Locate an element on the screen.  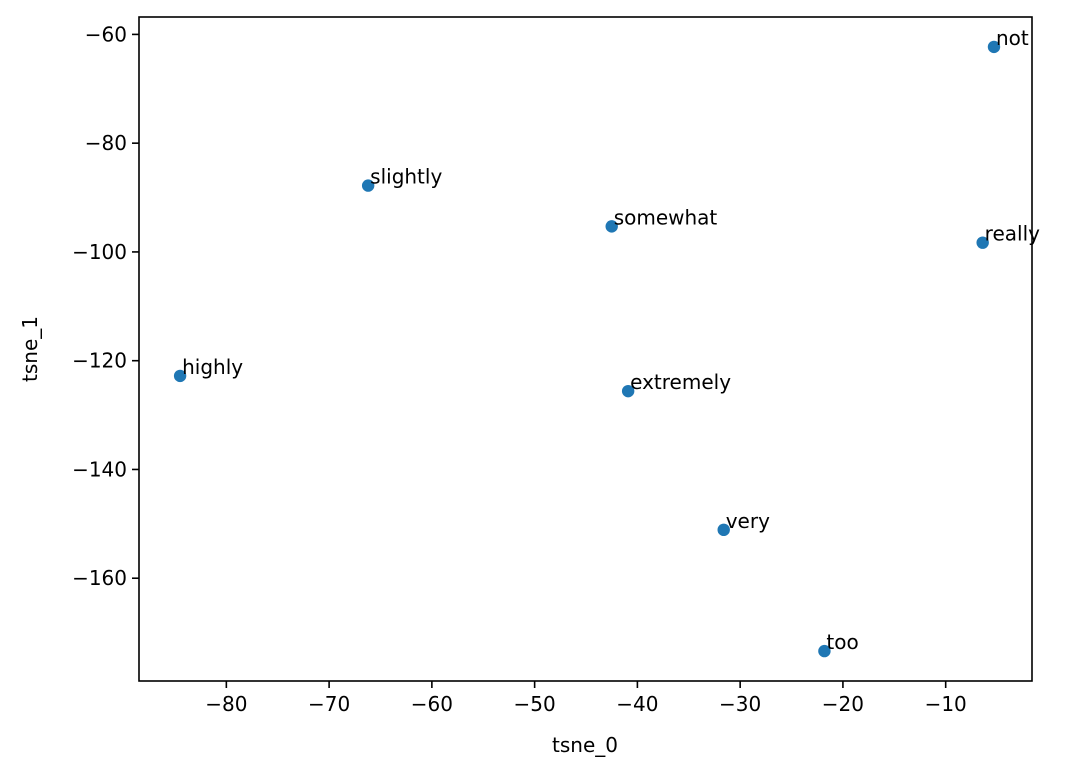
x-tick-label: −80 is located at coordinates (226, 704).